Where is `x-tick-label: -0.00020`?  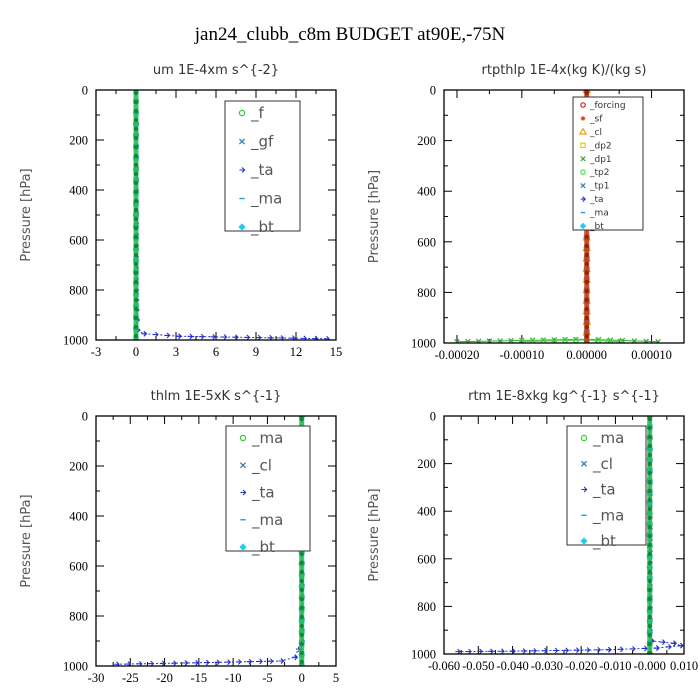
x-tick-label: -0.00020 is located at coordinates (457, 355).